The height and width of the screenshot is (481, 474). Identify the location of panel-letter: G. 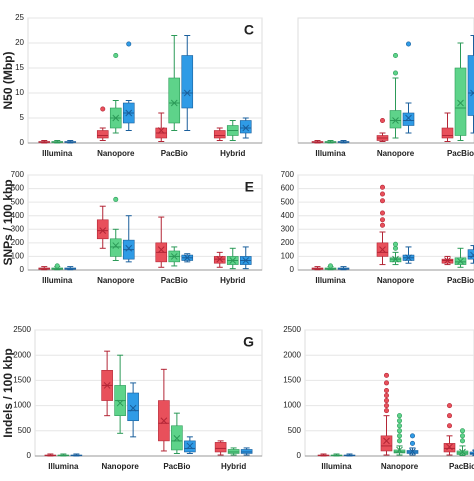
(248, 342).